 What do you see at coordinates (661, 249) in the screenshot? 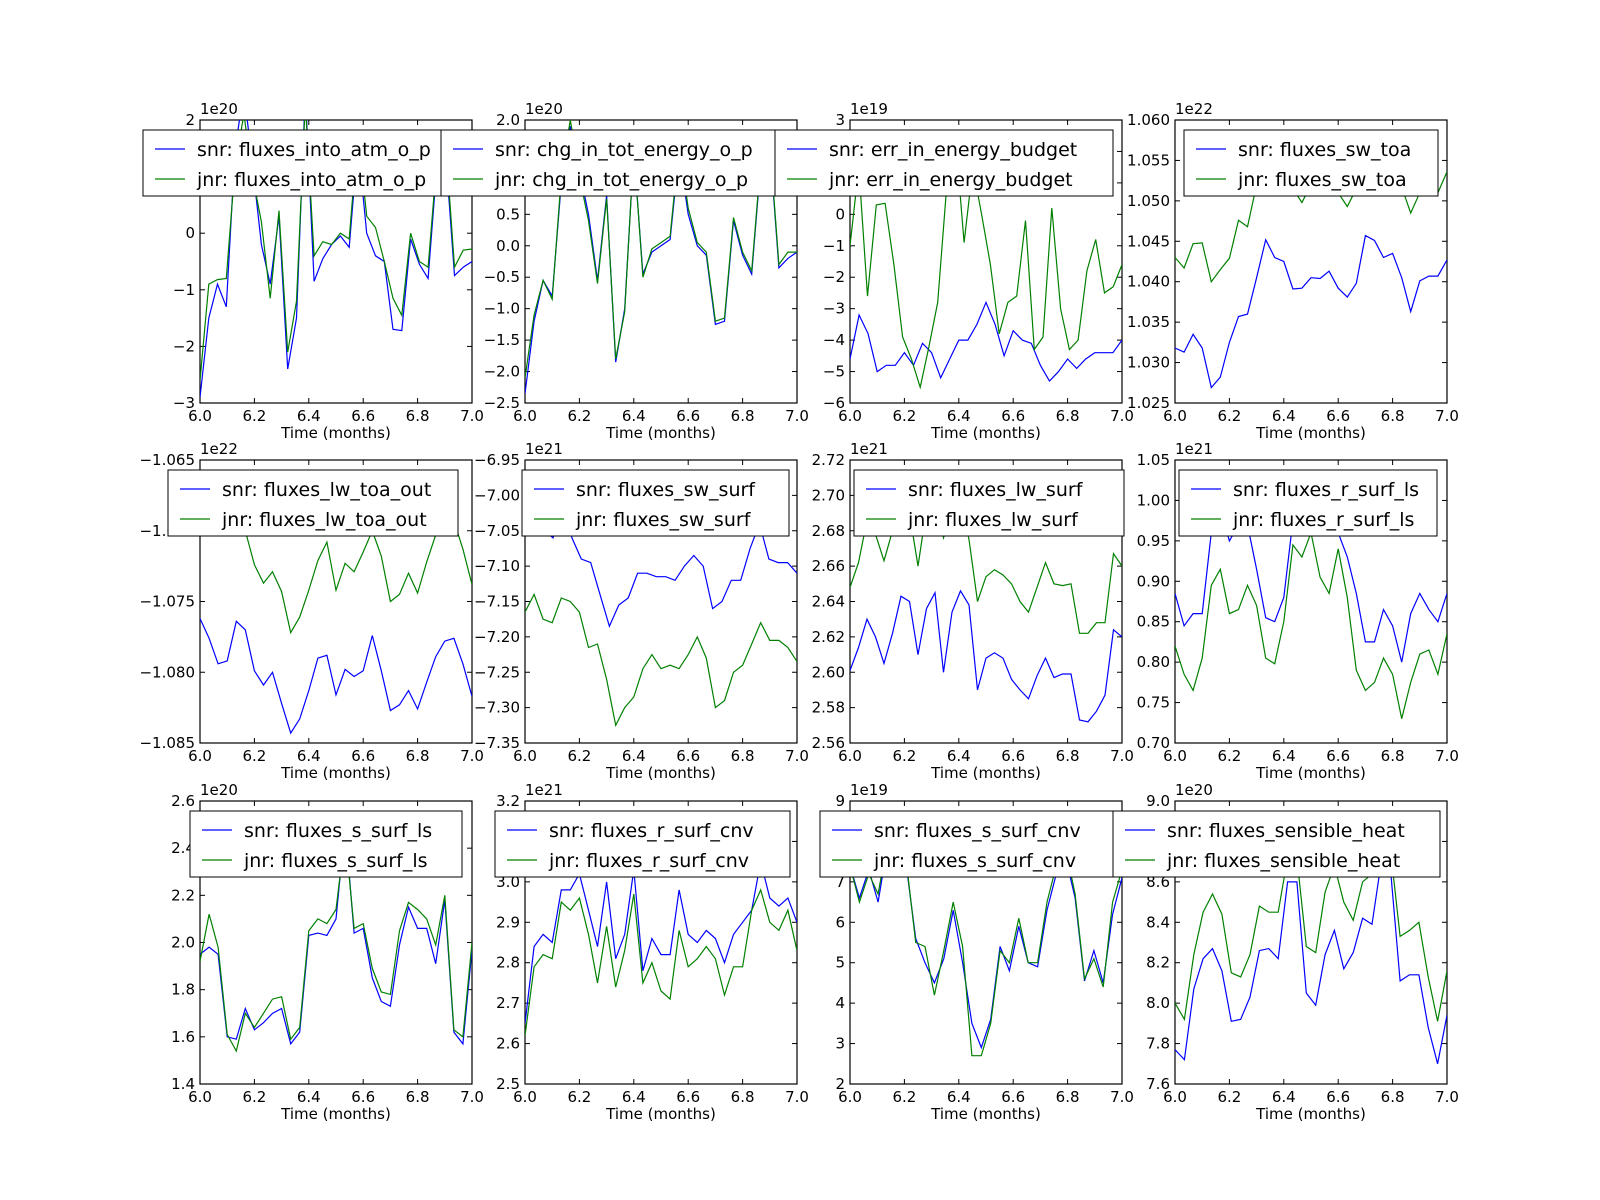
I see `series-line-jnr` at bounding box center [661, 249].